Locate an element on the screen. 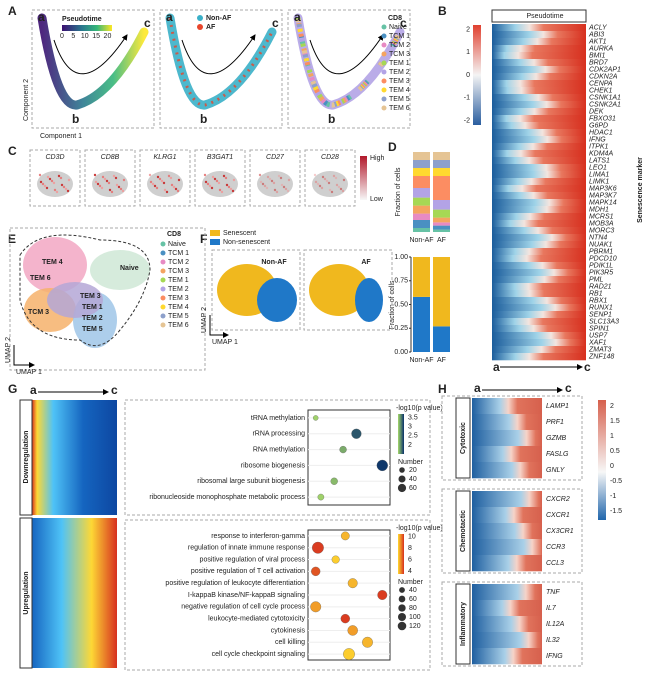 Image resolution: width=650 pixels, height=680 pixels. colorbar is located at coordinates (401, 434).